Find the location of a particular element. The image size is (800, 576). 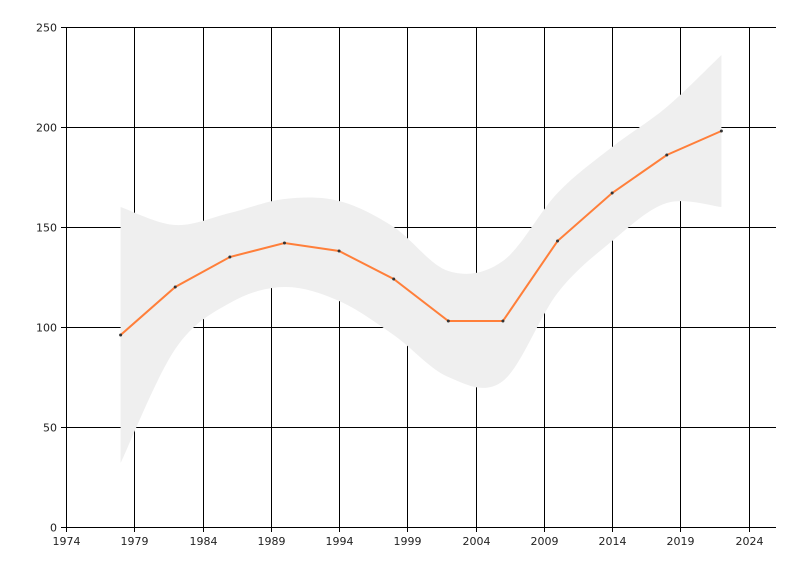

y-tick-label: 100 is located at coordinates (46, 328).